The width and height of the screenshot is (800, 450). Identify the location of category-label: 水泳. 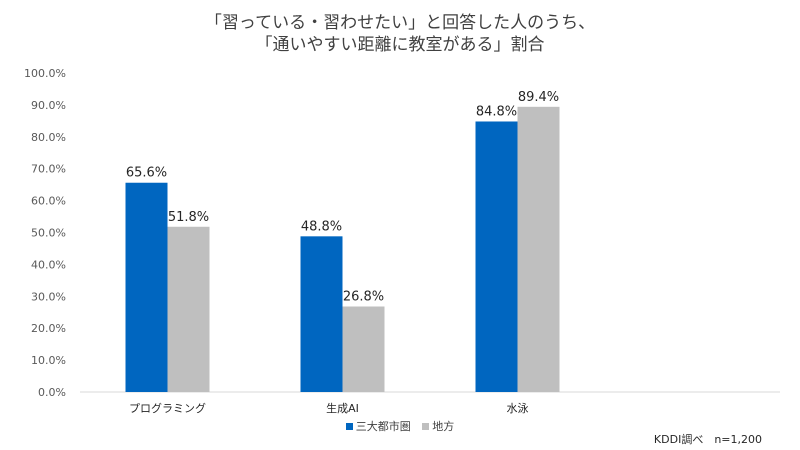
(518, 408).